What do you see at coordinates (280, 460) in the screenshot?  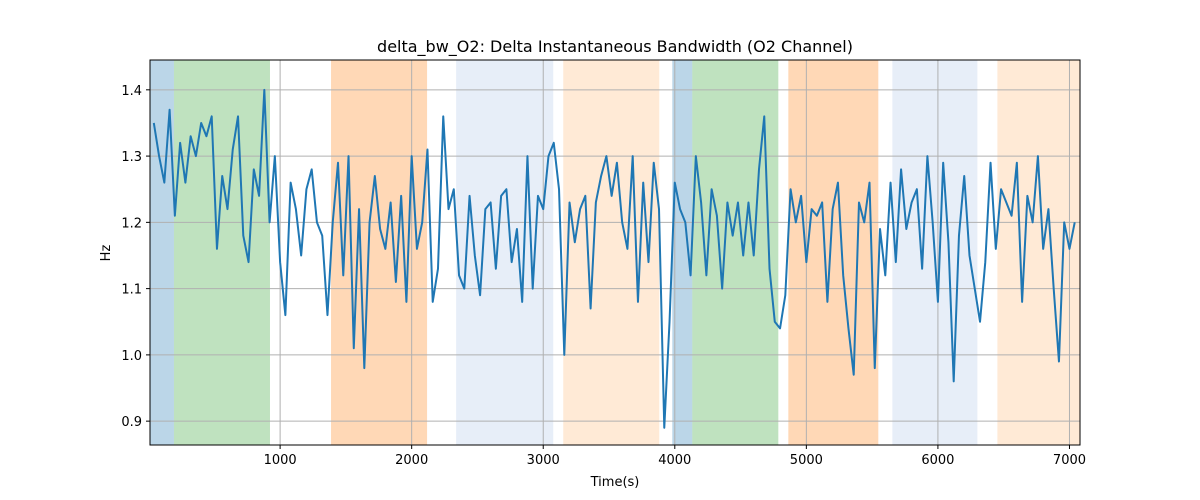 I see `x-tick-label: 1000` at bounding box center [280, 460].